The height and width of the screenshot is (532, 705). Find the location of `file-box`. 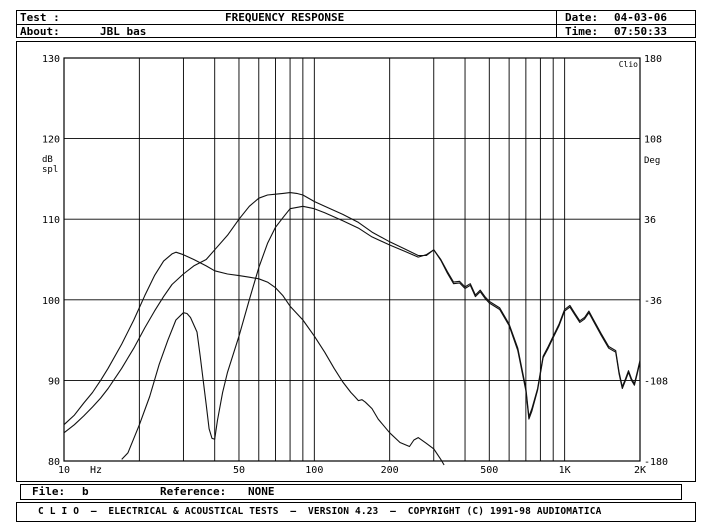

file-box is located at coordinates (351, 492).